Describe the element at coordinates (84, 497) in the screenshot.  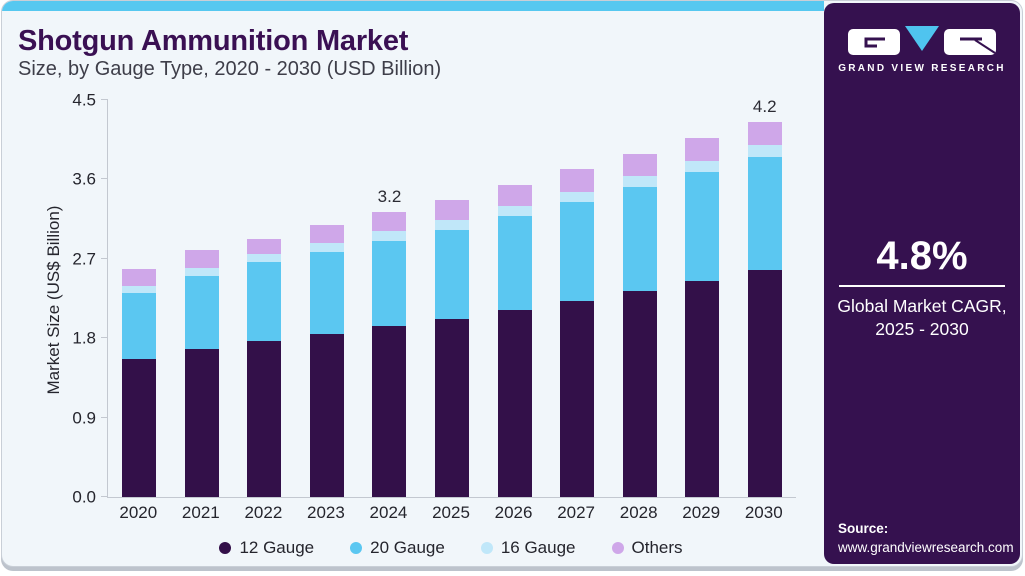
I see `y-tick-label-0.0: 0.0` at that location.